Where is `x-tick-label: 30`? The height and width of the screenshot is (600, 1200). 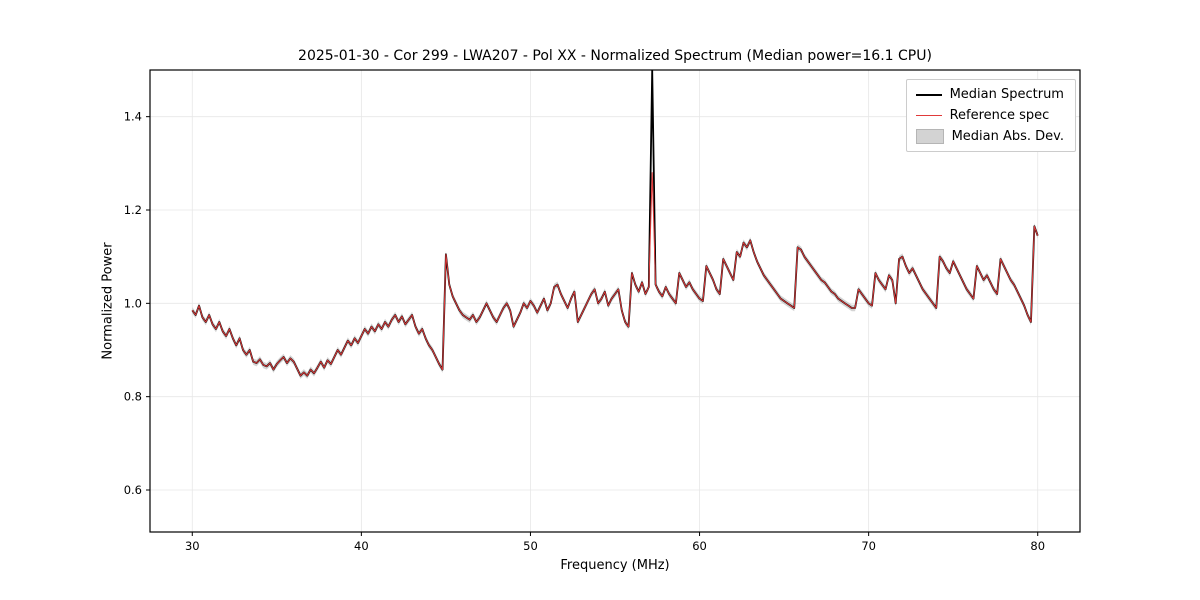 x-tick-label: 30 is located at coordinates (192, 546).